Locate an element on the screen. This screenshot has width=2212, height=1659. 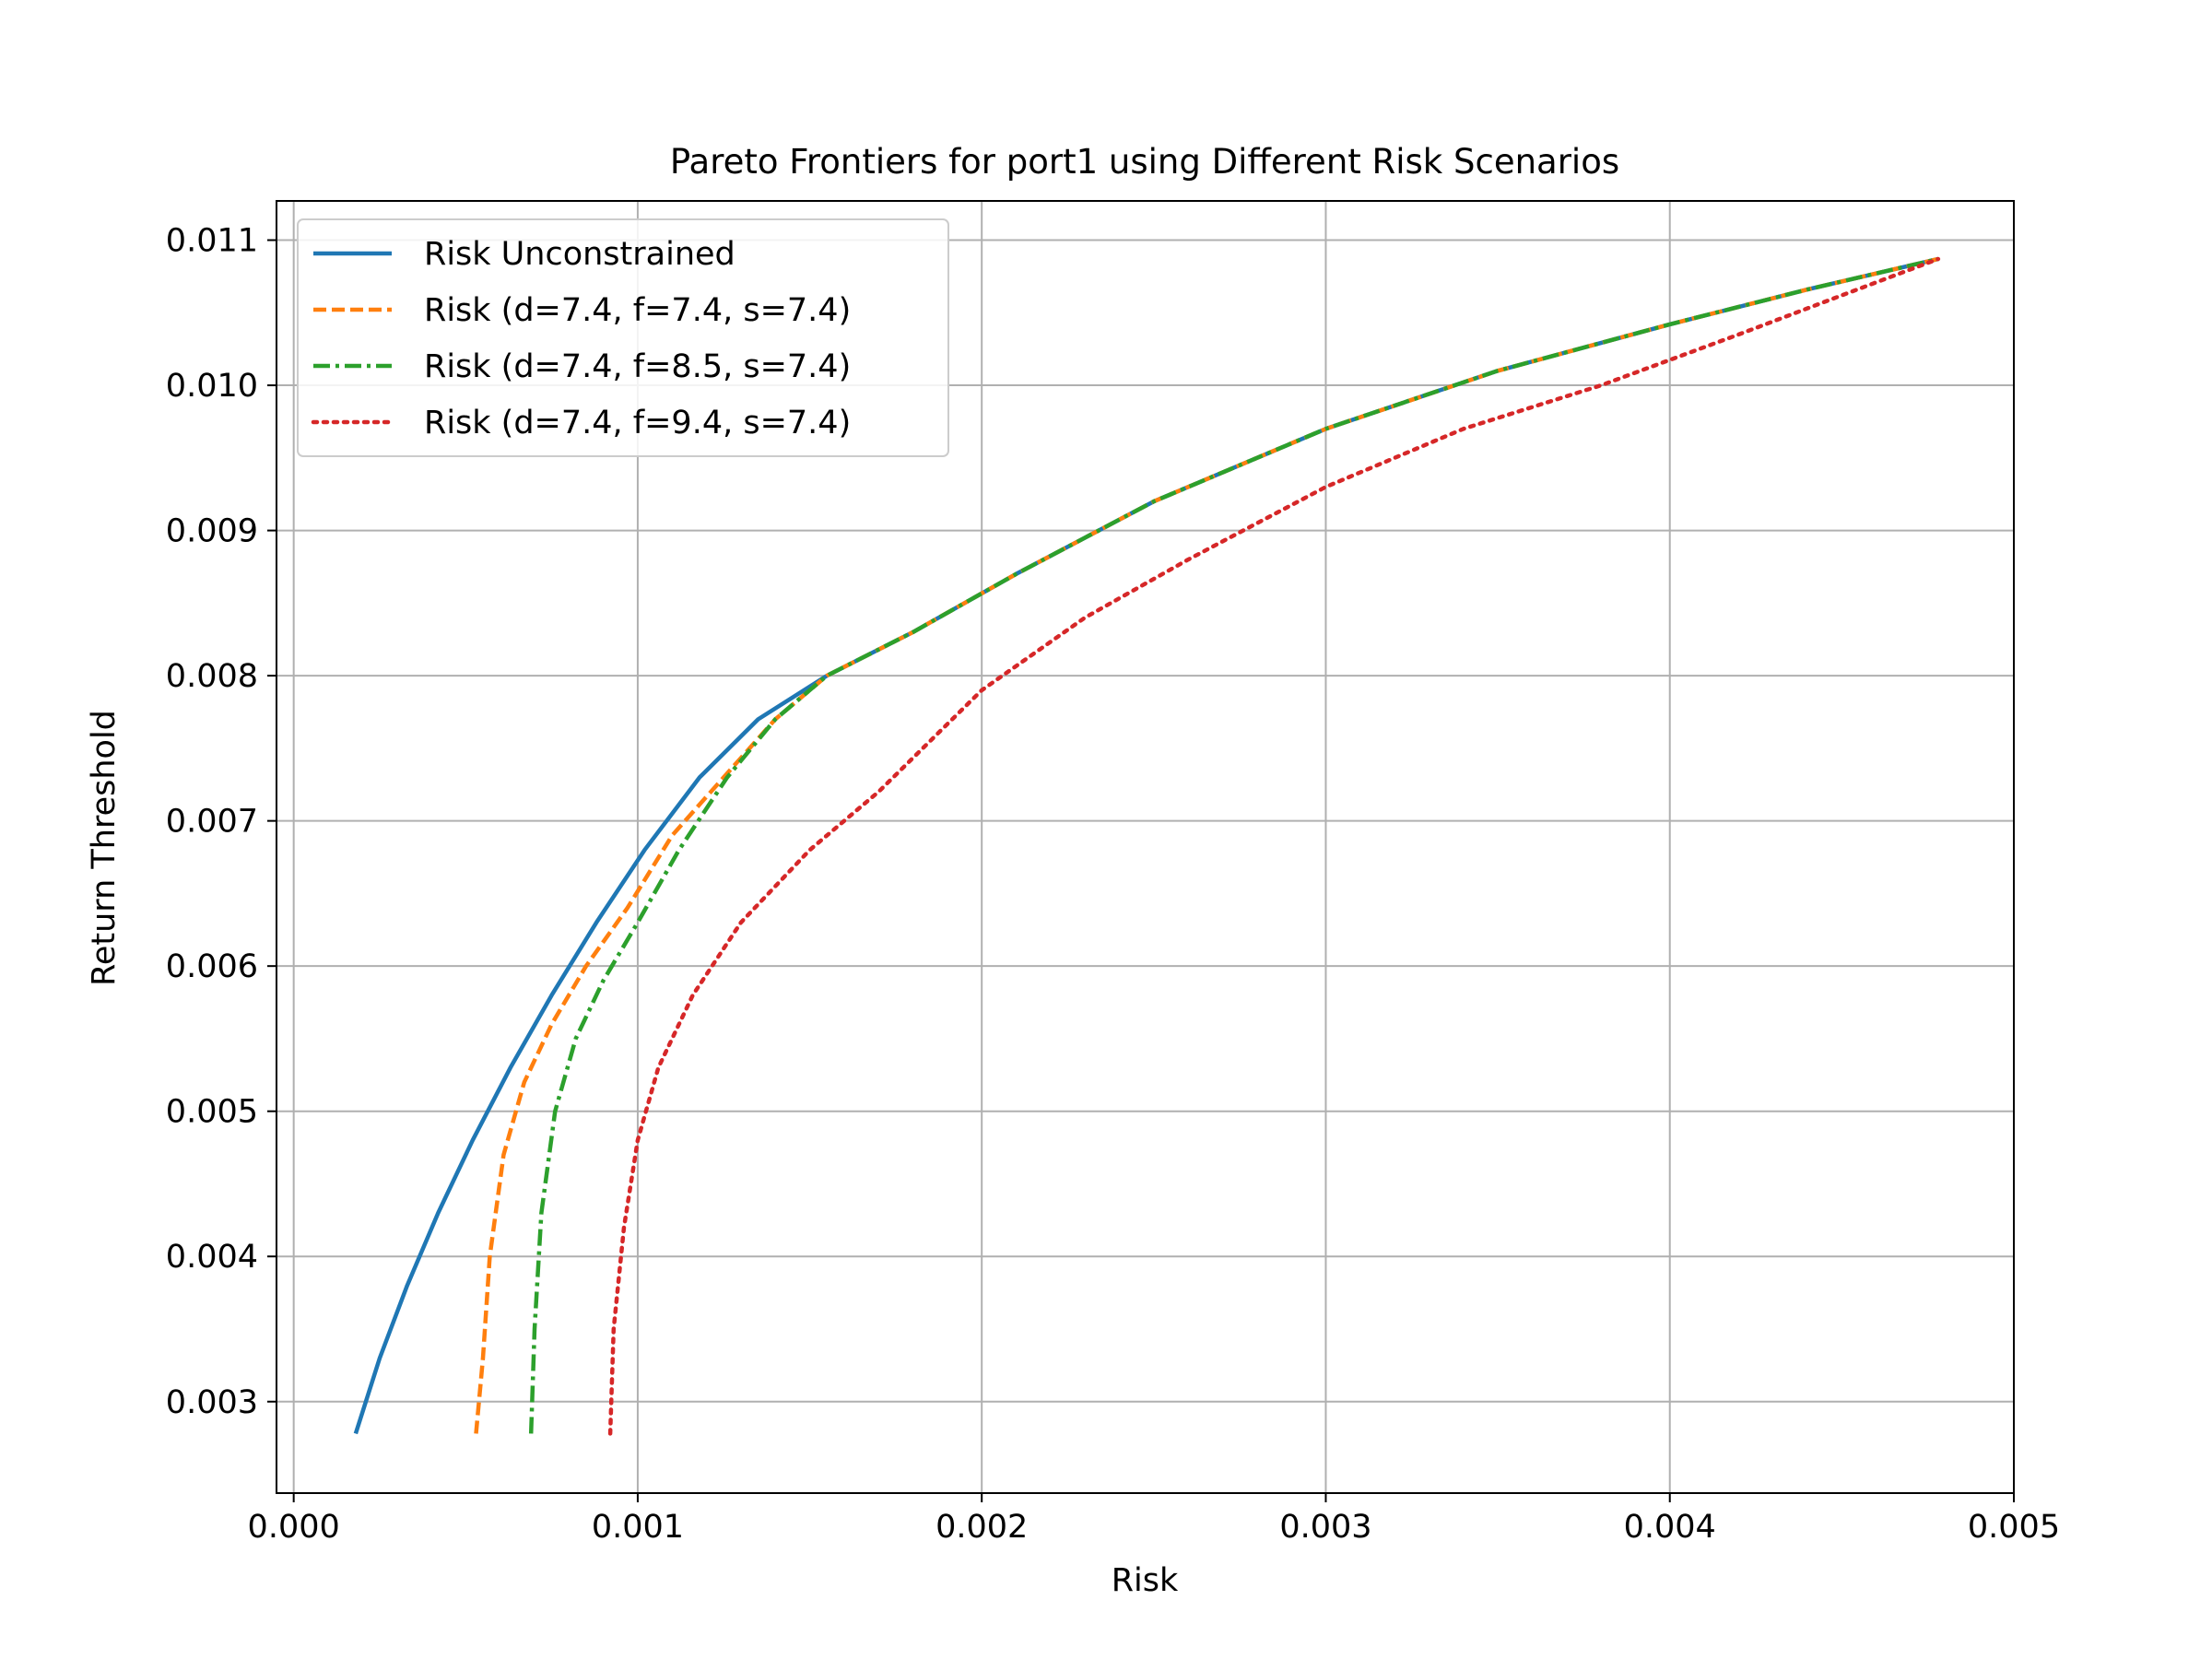
legend-label-1: Risk Unconstrained is located at coordinates (579, 254).